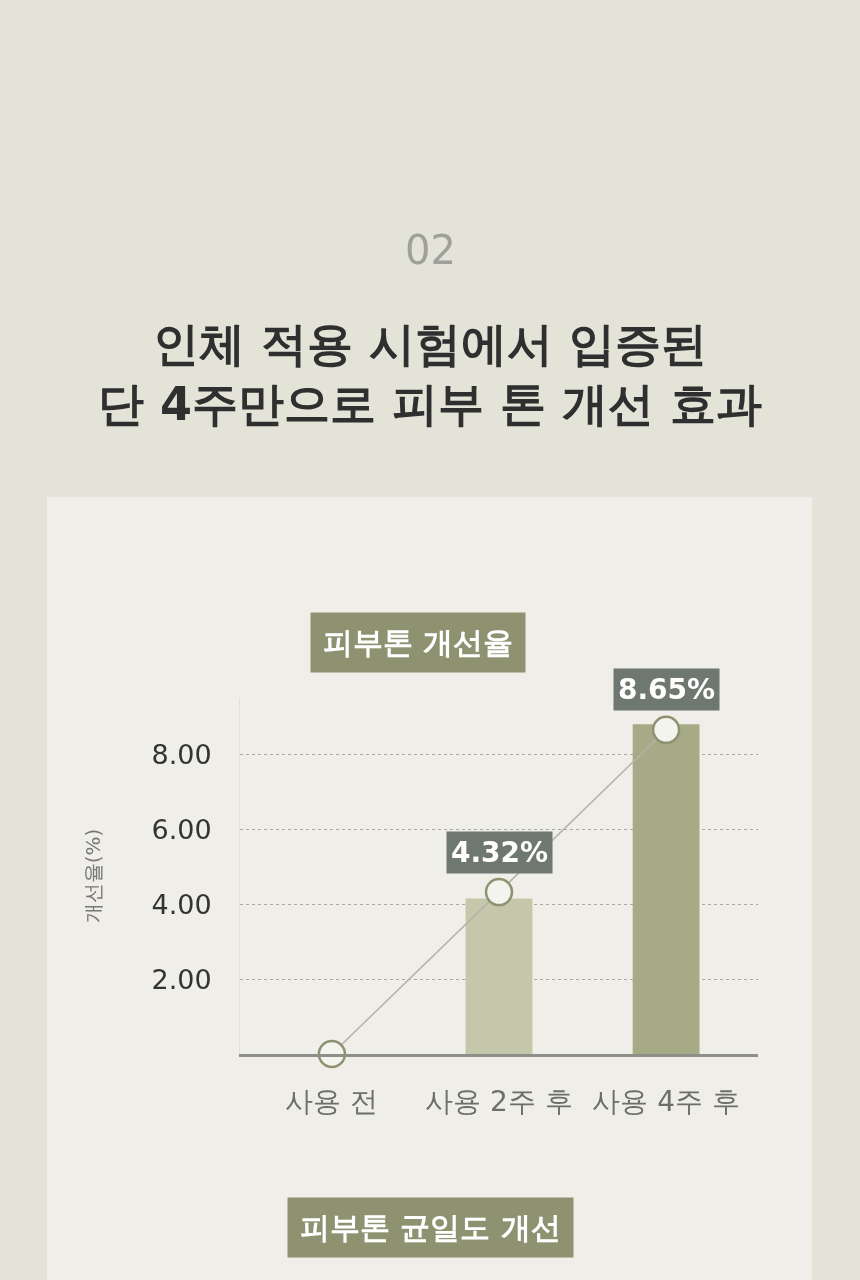  I want to click on x-tick-label: 사용 전, so click(332, 1101).